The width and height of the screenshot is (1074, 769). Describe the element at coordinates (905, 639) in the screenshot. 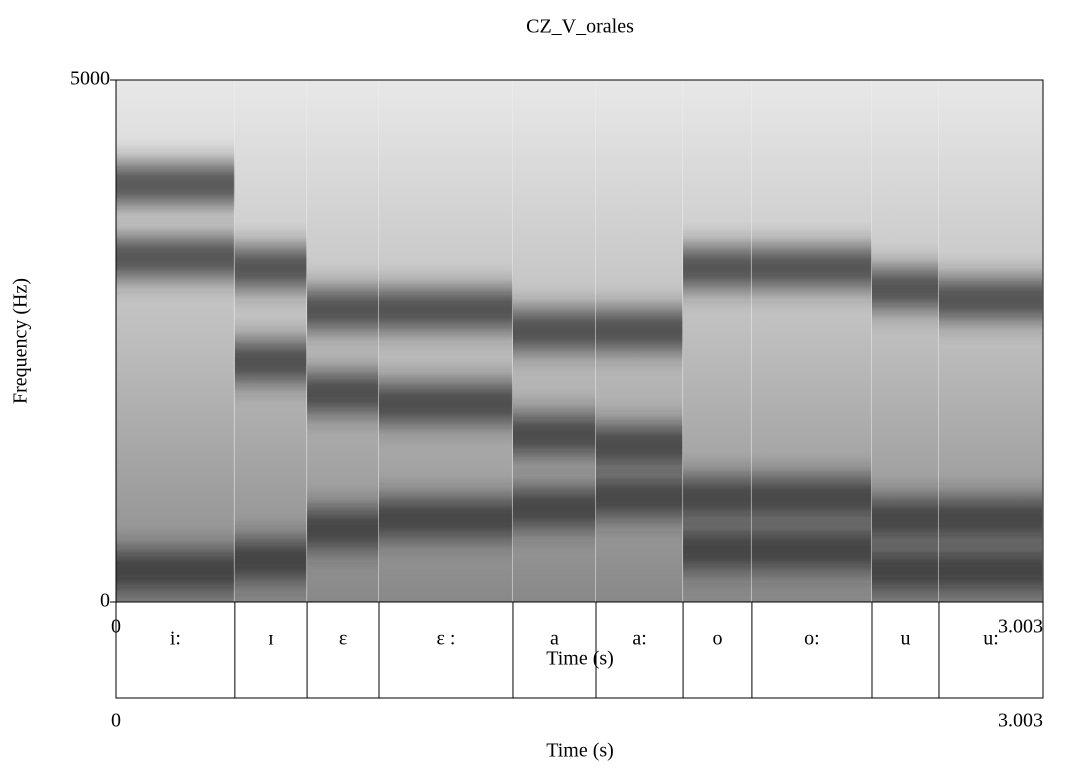

I see `segment-label: u` at that location.